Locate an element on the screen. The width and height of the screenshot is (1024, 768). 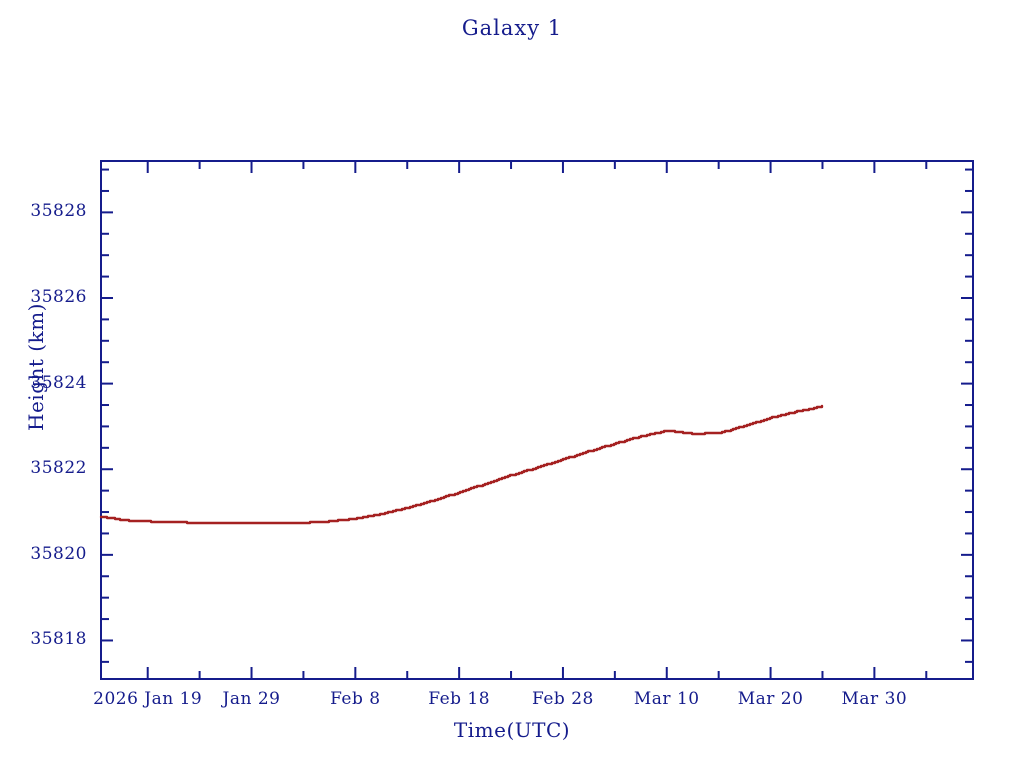
y-axis-tick-label: 35826 is located at coordinates (58, 296).